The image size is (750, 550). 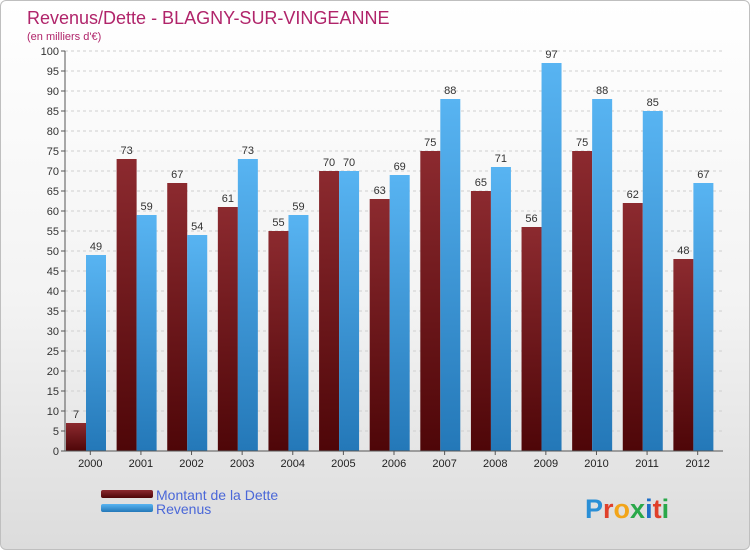 I want to click on y-tick-label: 5, so click(x=56, y=432).